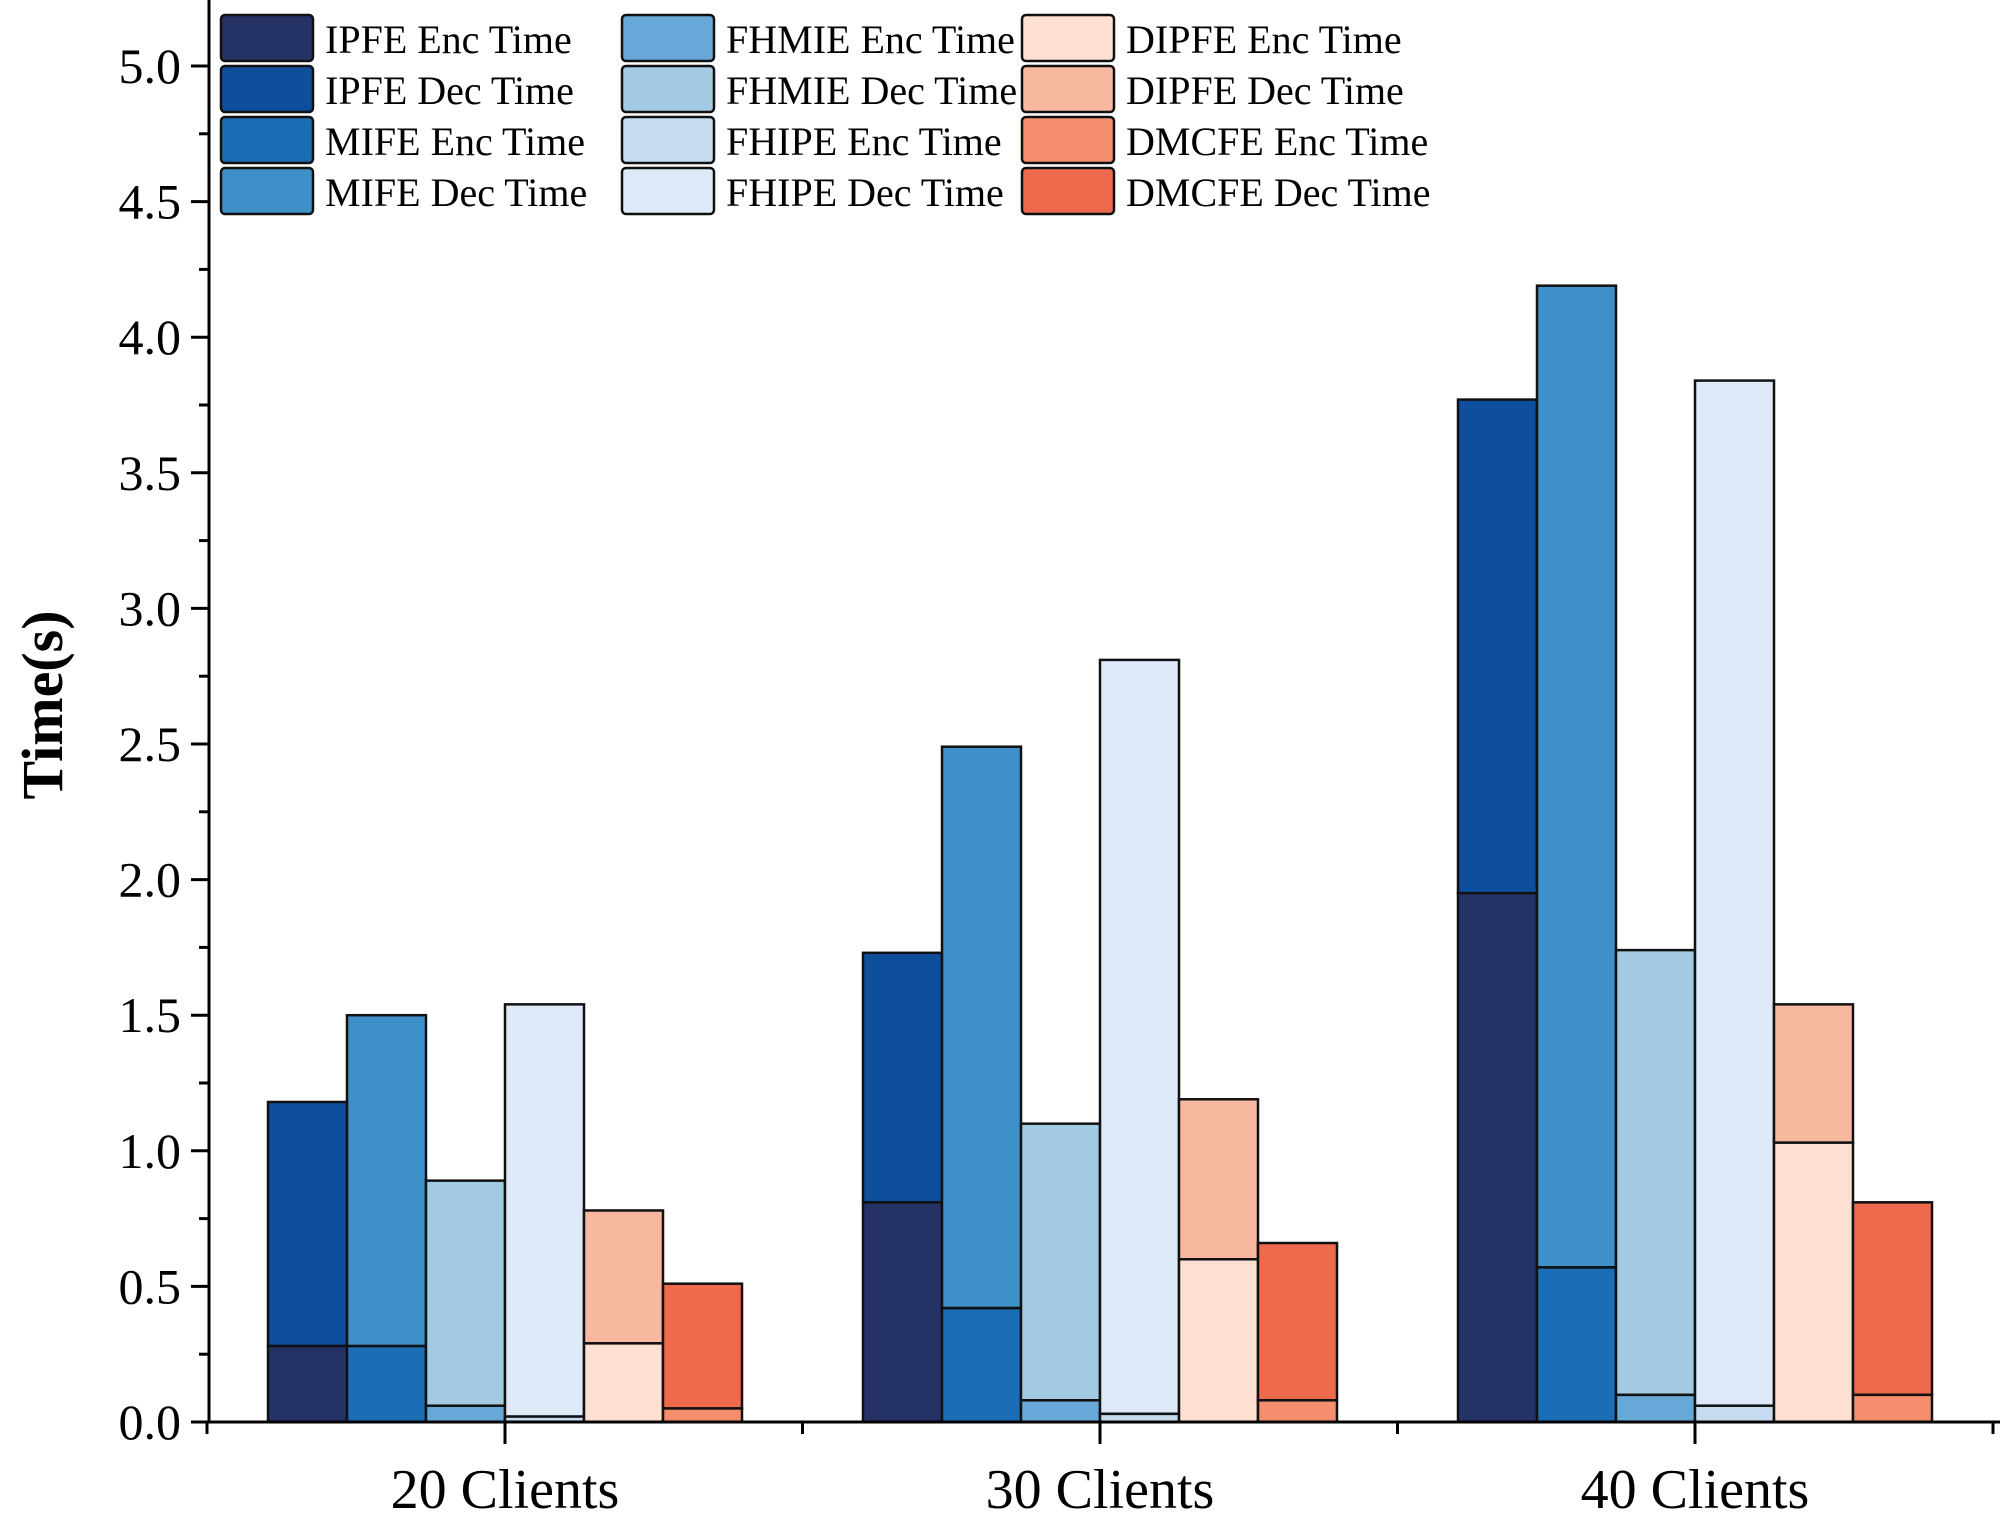  What do you see at coordinates (150, 1151) in the screenshot?
I see `y-tick-label: 1.0` at bounding box center [150, 1151].